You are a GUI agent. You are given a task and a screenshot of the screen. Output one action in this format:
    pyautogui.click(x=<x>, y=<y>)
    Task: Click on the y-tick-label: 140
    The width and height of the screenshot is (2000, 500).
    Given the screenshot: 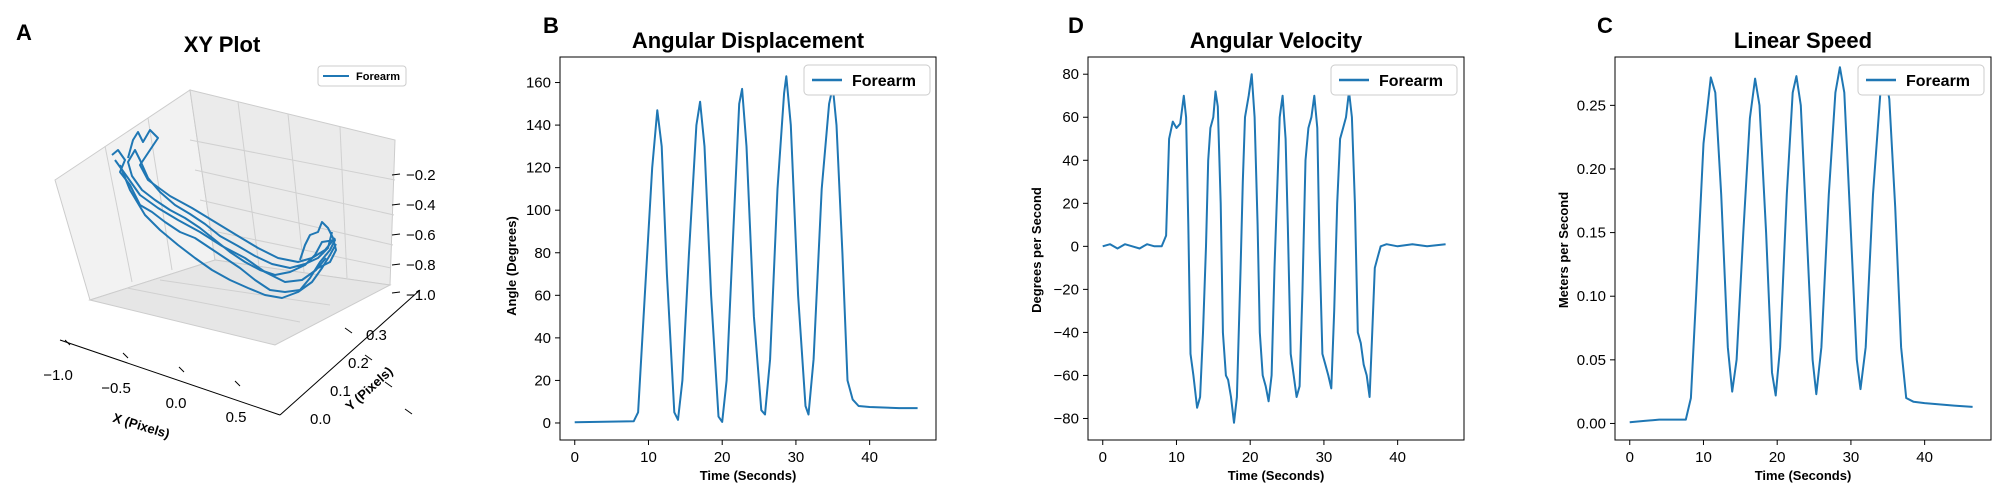 What is the action you would take?
    pyautogui.click(x=538, y=125)
    